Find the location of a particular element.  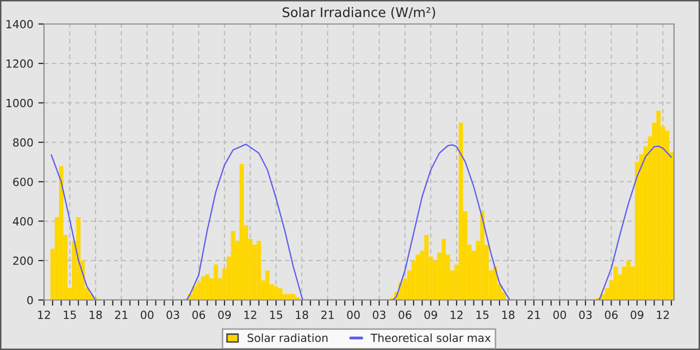

y-tick-label: 400 is located at coordinates (22, 221).